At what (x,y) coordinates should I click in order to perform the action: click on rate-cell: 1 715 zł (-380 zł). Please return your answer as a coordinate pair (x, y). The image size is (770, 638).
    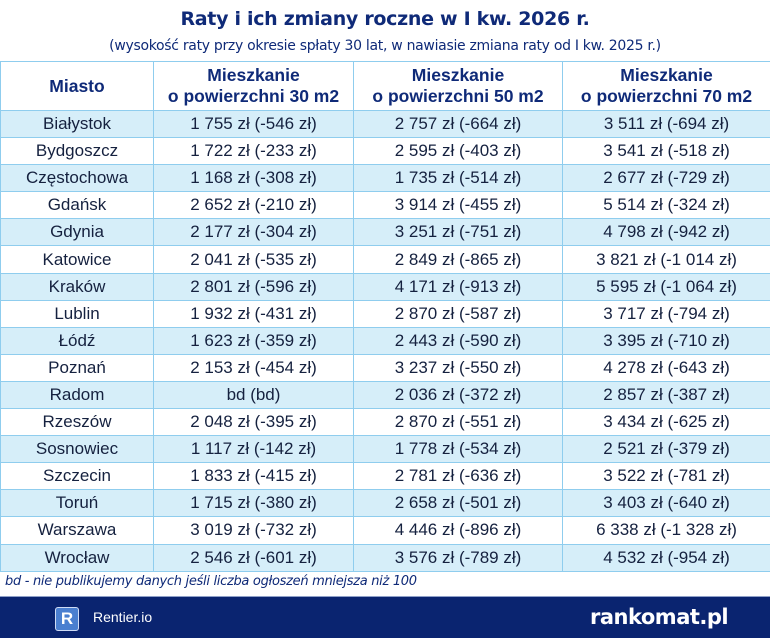
    Looking at the image, I should click on (253, 503).